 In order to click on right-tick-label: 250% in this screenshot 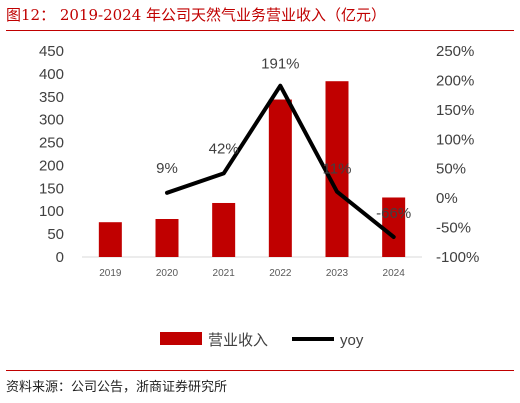, I will do `click(455, 51)`.